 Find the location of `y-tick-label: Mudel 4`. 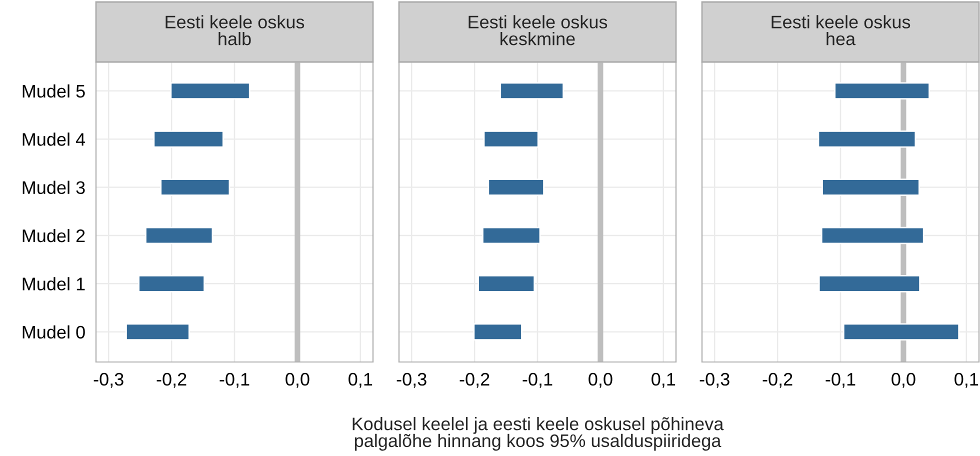

y-tick-label: Mudel 4 is located at coordinates (54, 139).